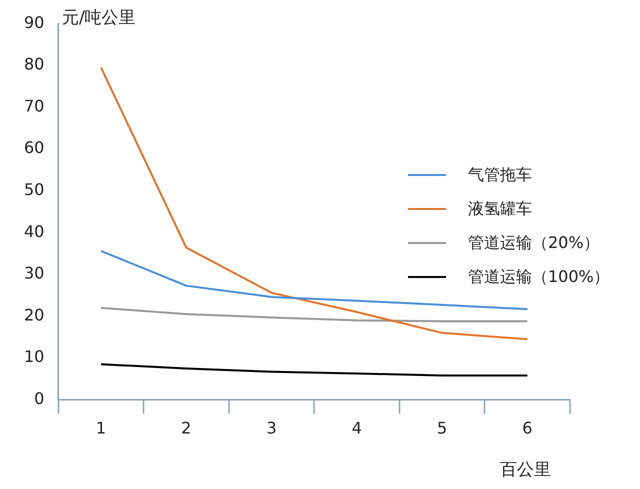 This screenshot has height=489, width=640. What do you see at coordinates (442, 428) in the screenshot?
I see `x-tick-label: 5` at bounding box center [442, 428].